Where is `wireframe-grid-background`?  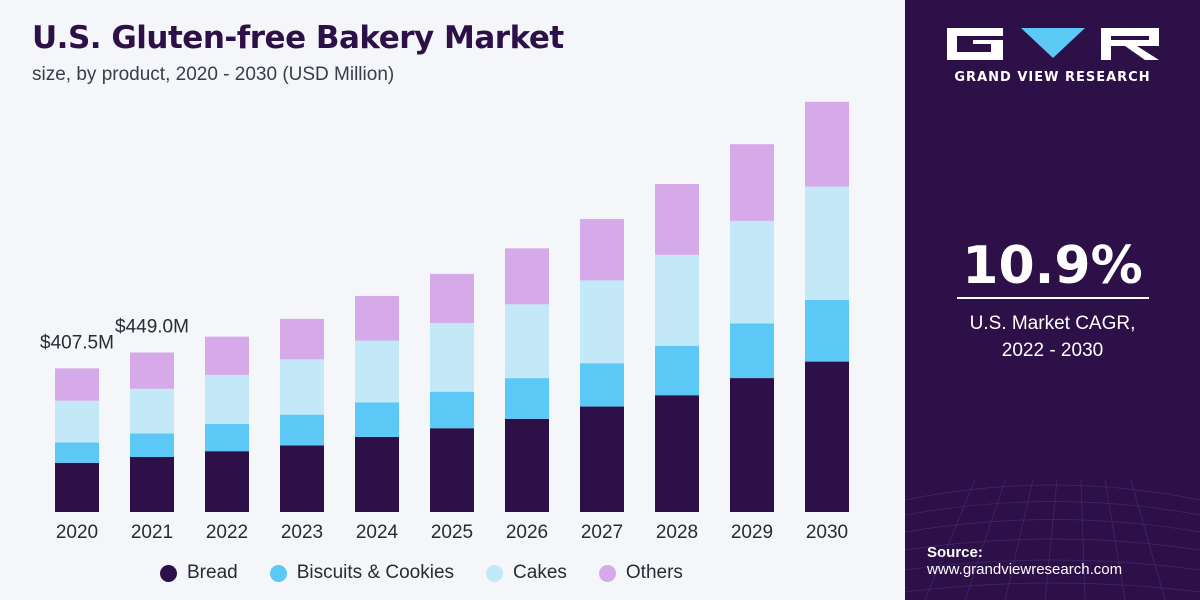 wireframe-grid-background is located at coordinates (1052, 539).